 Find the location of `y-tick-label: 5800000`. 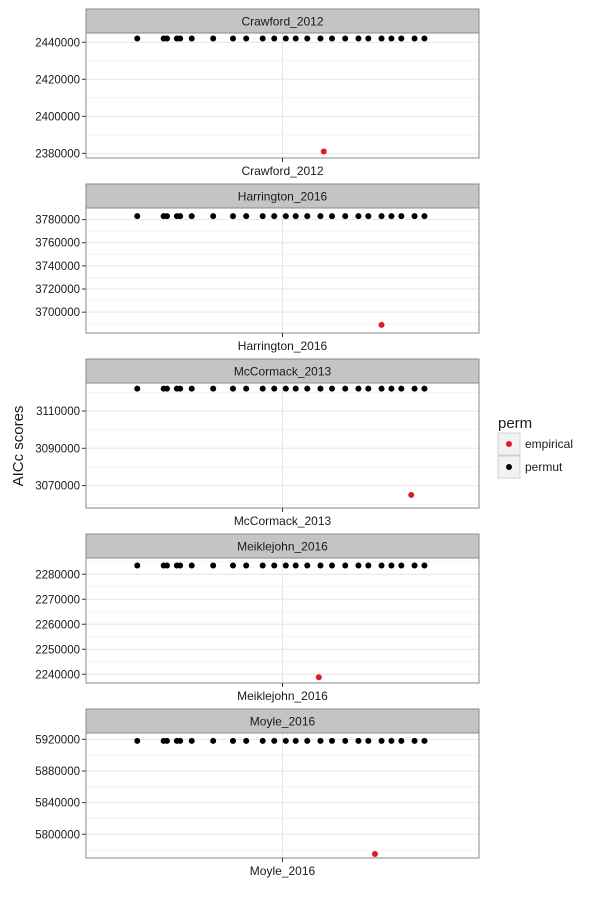

y-tick-label: 5800000 is located at coordinates (57, 835).